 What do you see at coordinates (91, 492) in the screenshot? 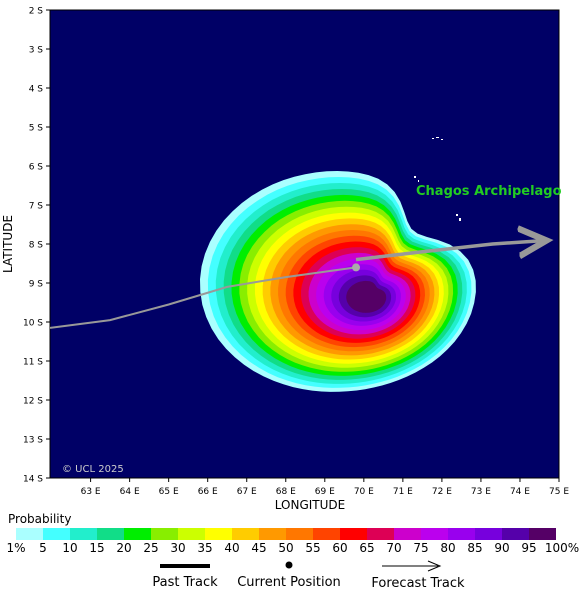
I see `lon-tick-label: 63 E` at bounding box center [91, 492].